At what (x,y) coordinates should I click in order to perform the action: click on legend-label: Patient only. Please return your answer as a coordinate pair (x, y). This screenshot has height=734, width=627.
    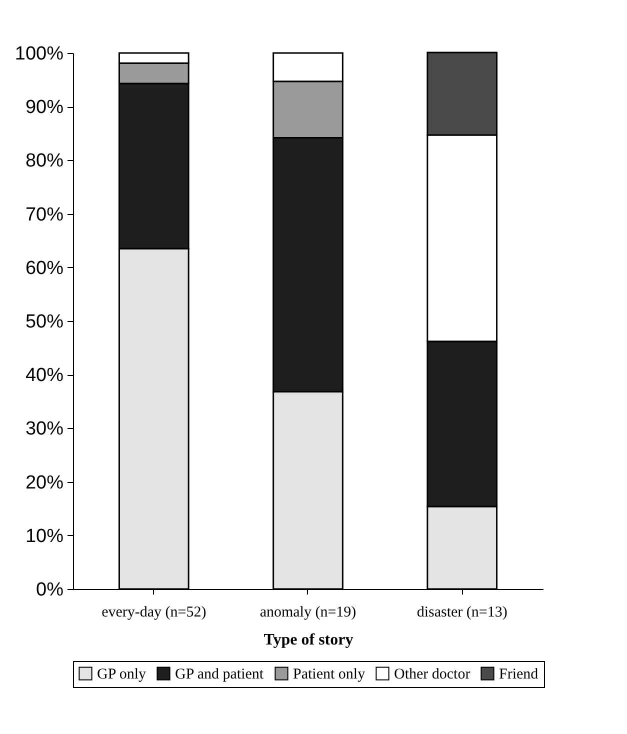
    Looking at the image, I should click on (329, 674).